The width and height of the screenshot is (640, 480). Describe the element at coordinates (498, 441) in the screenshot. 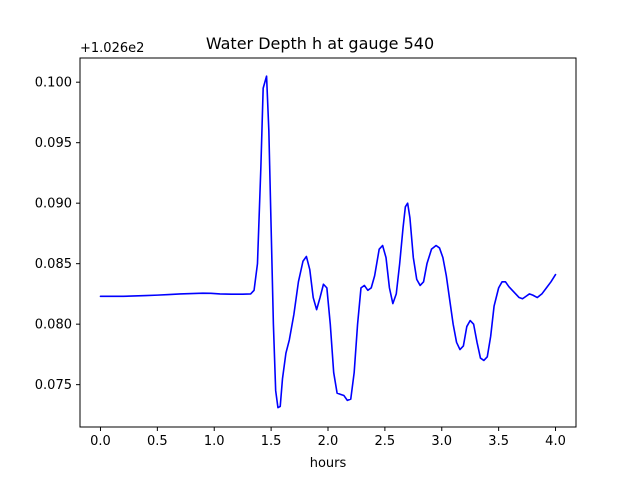

I see `x-tick-label: 3.5` at that location.